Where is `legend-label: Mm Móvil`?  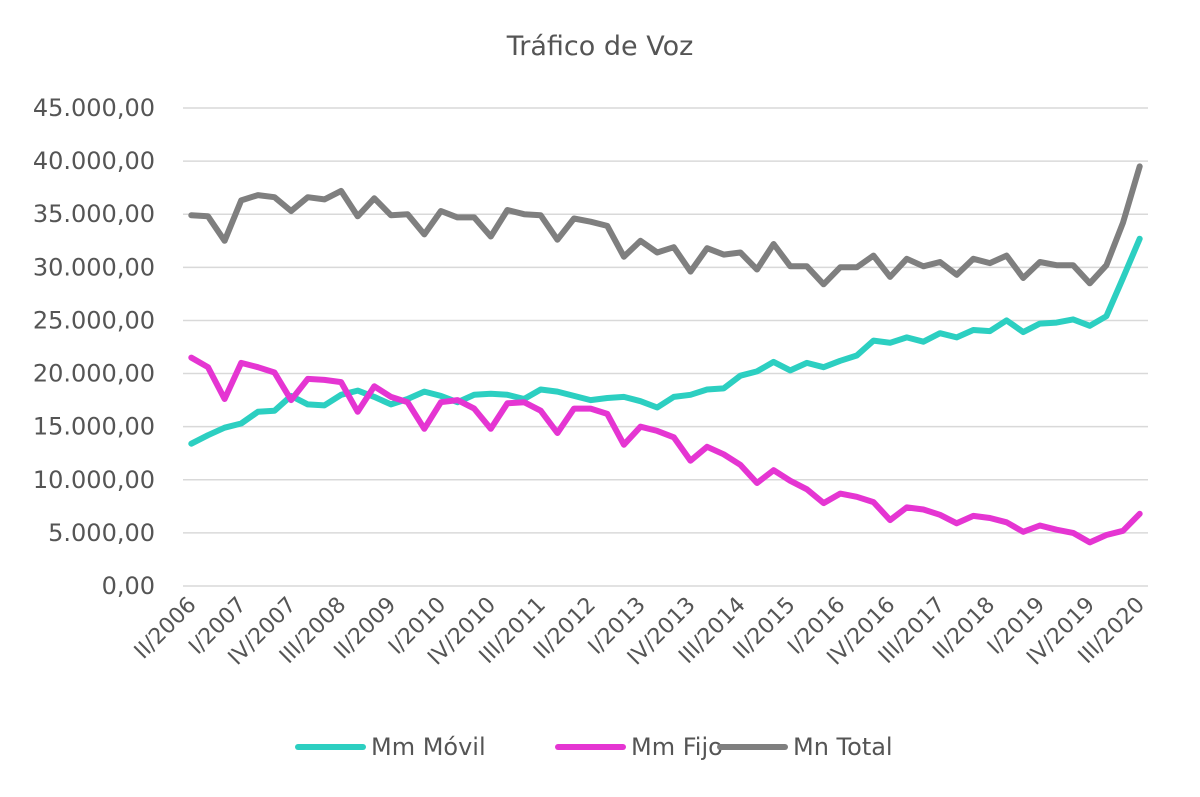
legend-label: Mm Móvil is located at coordinates (428, 747).